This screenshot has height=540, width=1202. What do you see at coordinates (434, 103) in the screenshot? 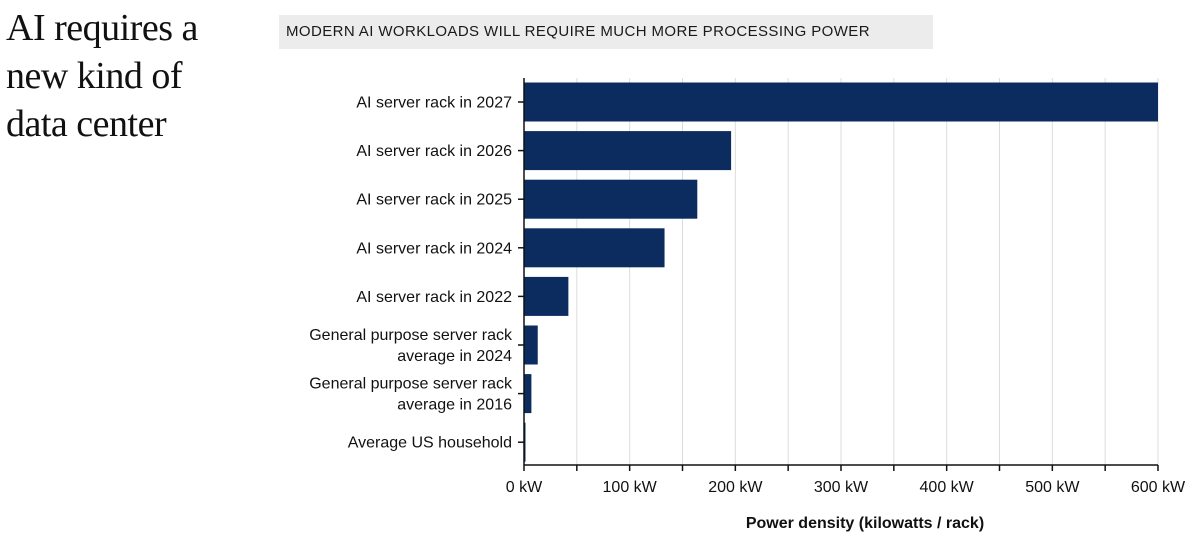
I see `category-label: AI server rack in 2027` at bounding box center [434, 103].